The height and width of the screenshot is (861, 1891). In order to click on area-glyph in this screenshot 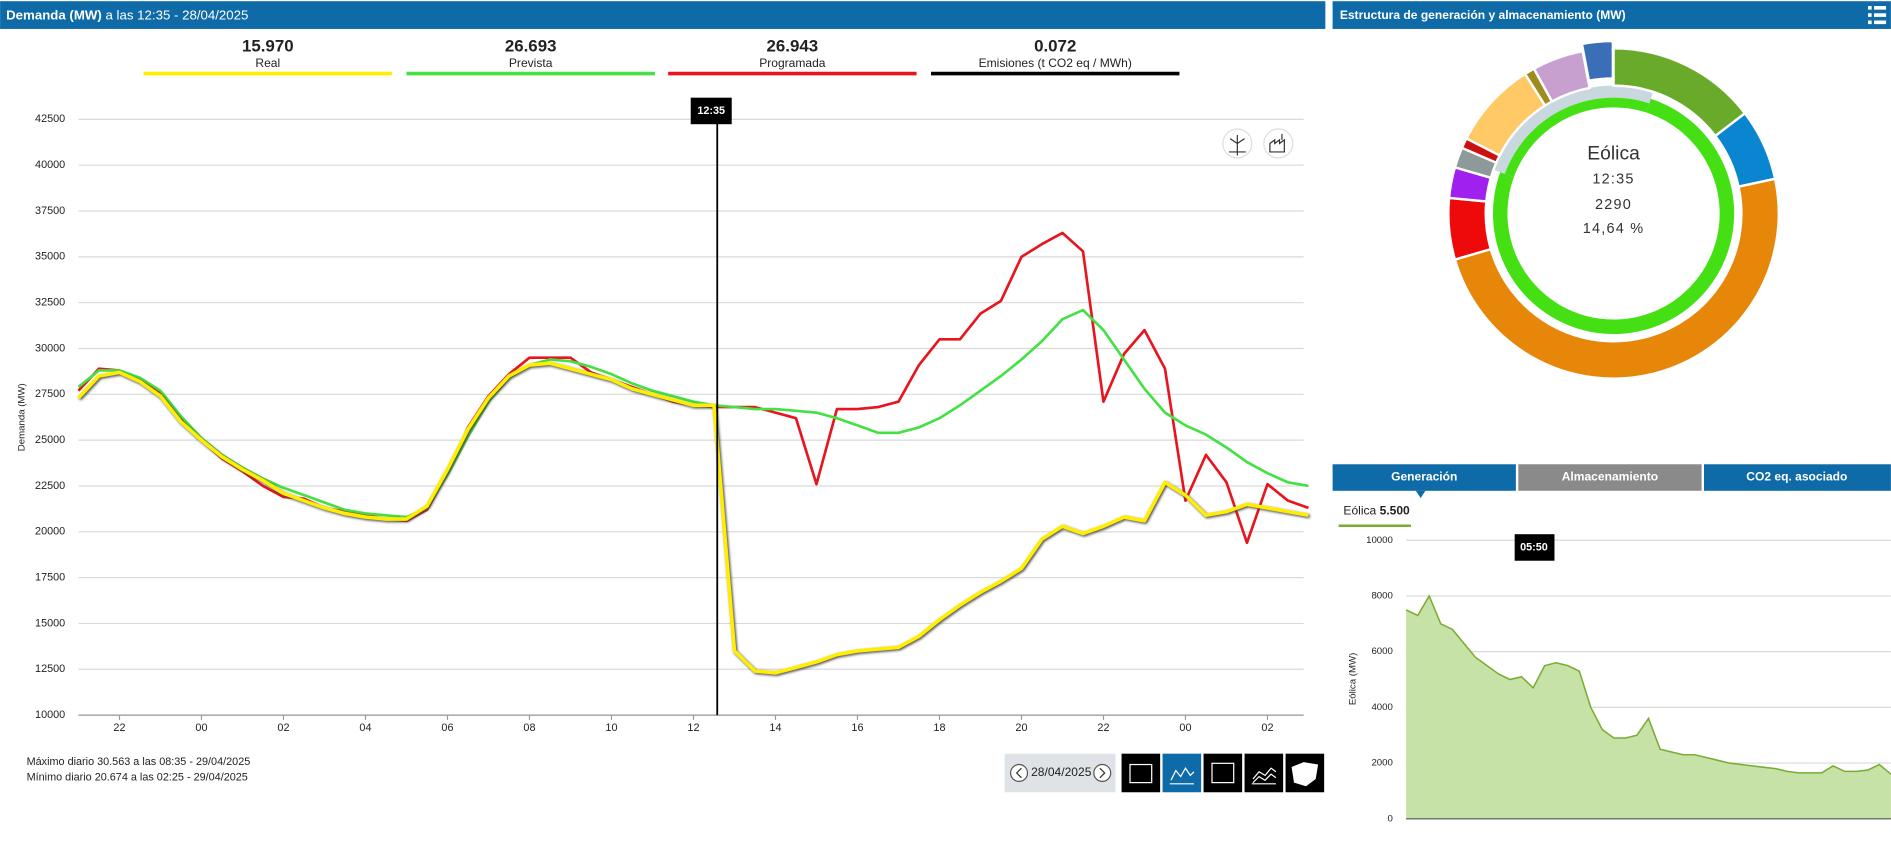, I will do `click(1264, 776)`.